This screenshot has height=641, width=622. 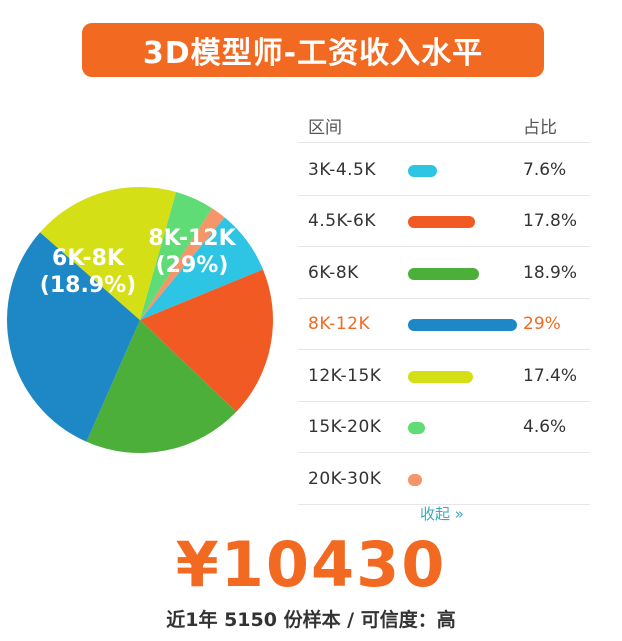 I want to click on share-value-3K-4.5K: 7.6%, so click(x=545, y=169).